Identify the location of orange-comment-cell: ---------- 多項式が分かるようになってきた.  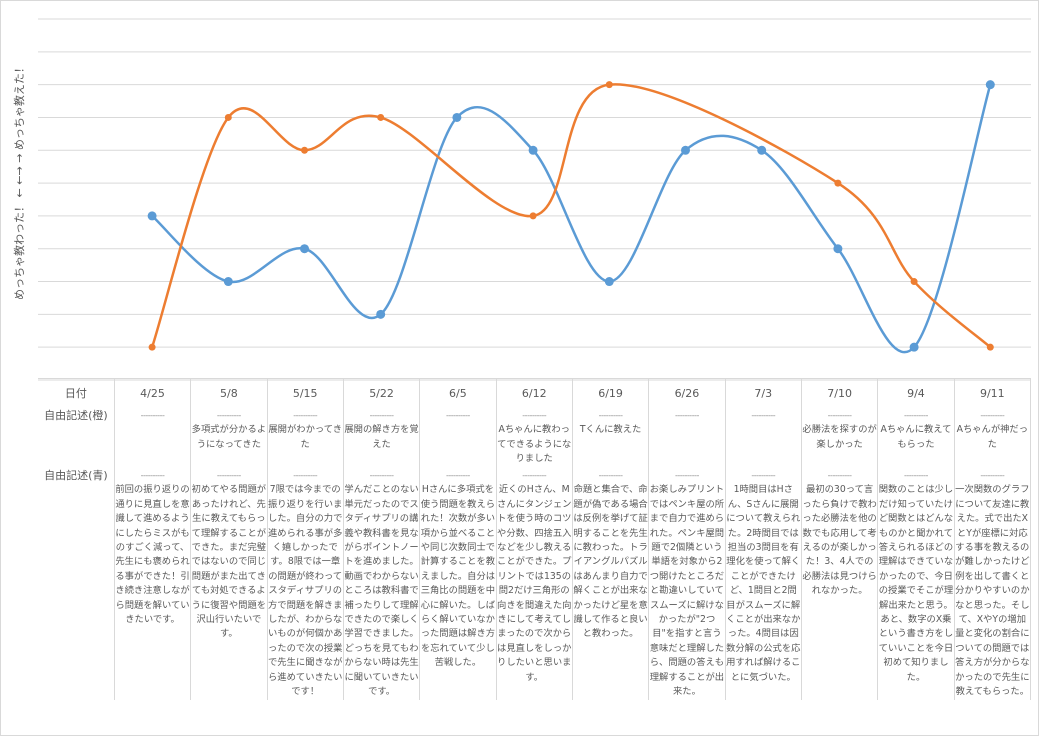
(229, 439).